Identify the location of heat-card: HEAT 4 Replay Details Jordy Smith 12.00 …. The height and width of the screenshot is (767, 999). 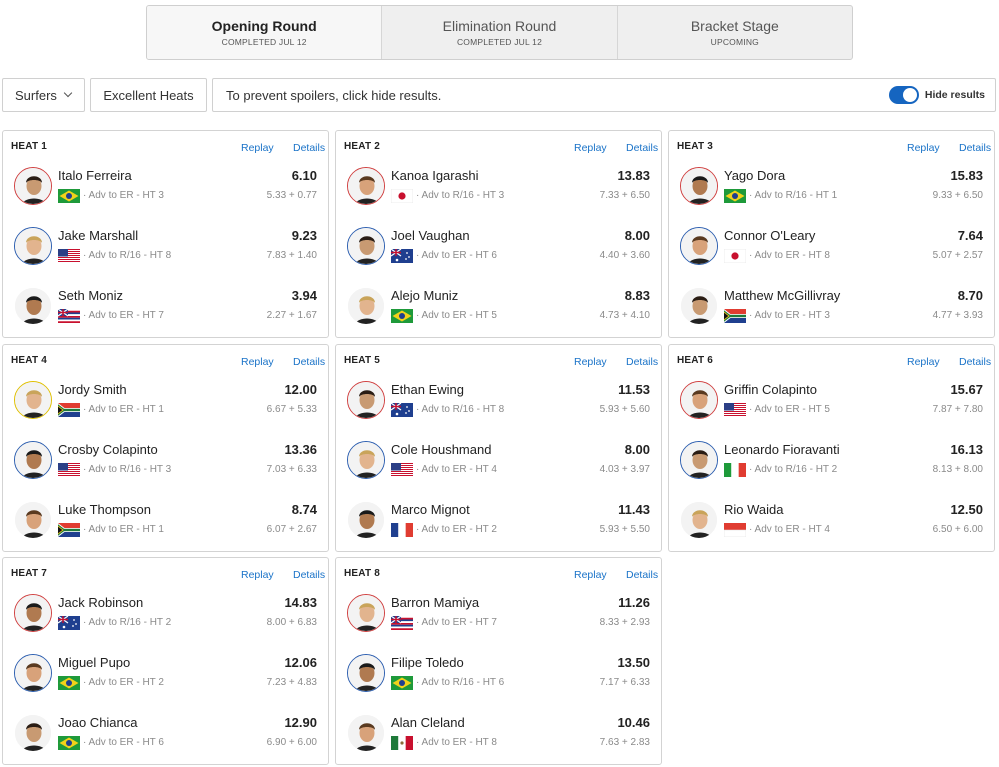
(165, 448).